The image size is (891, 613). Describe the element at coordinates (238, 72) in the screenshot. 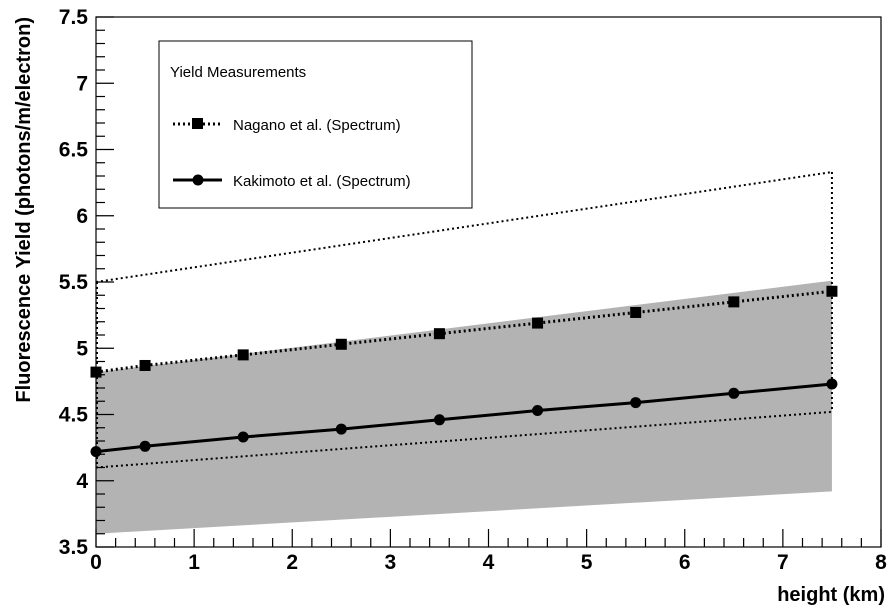

I see `legend-title: Yield Measurements` at that location.